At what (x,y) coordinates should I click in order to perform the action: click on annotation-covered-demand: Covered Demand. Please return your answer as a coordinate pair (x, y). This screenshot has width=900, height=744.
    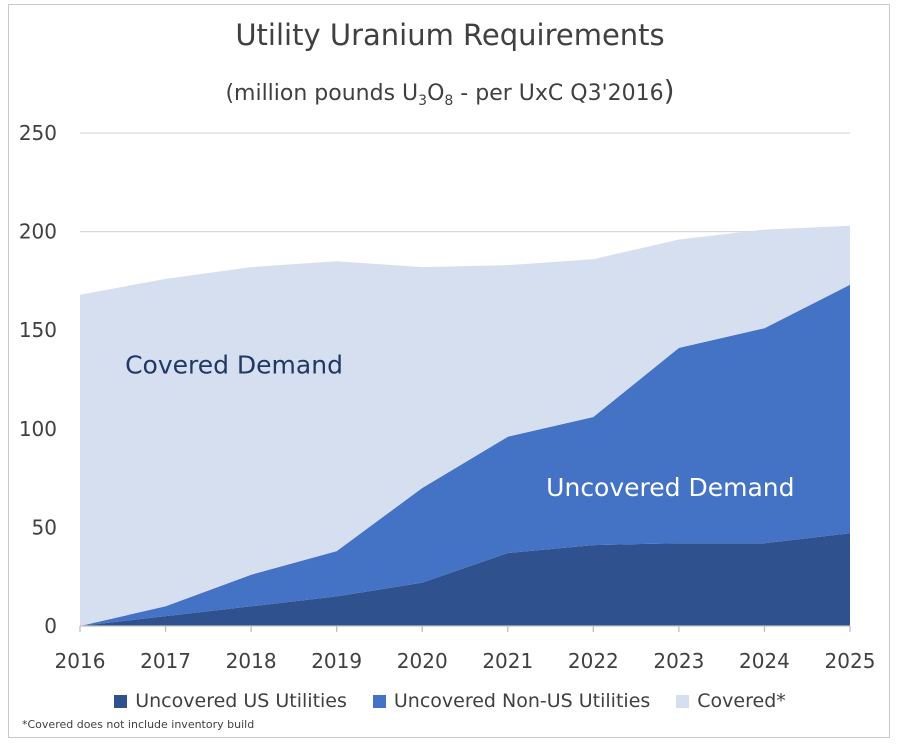
    Looking at the image, I should click on (234, 365).